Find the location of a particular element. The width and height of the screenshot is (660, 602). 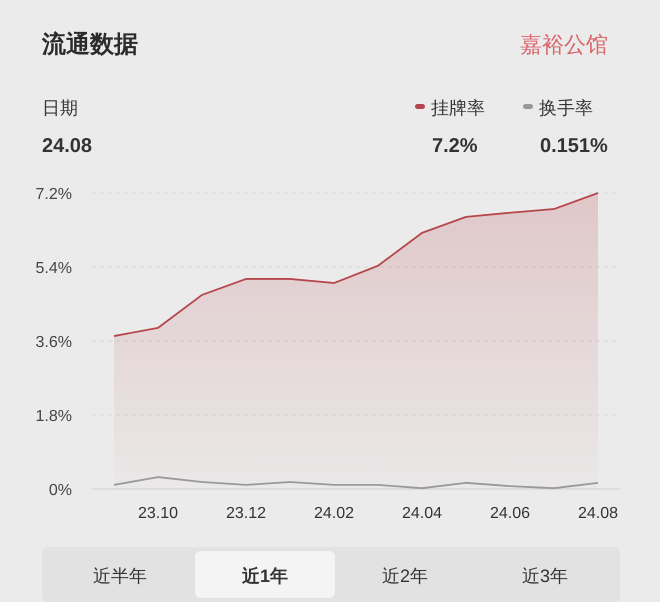

x-tick-label: 24.02 is located at coordinates (334, 513).